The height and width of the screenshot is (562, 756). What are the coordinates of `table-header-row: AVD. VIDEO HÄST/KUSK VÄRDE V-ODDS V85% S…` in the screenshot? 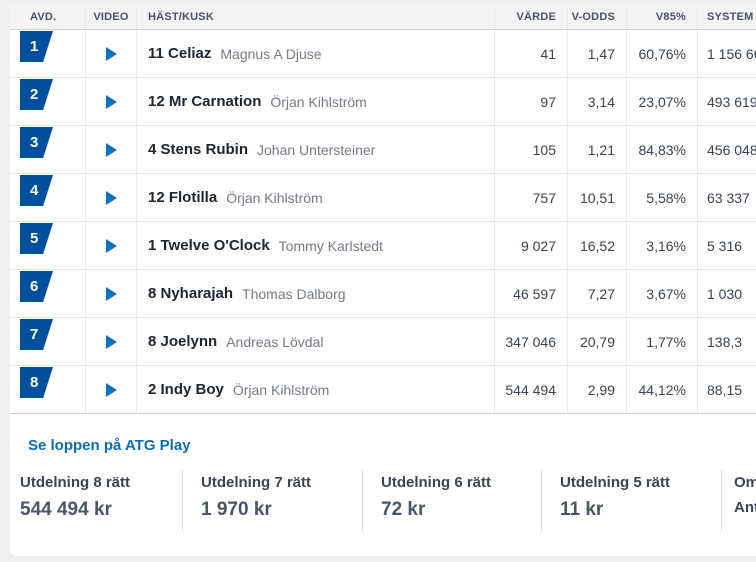 It's located at (383, 17).